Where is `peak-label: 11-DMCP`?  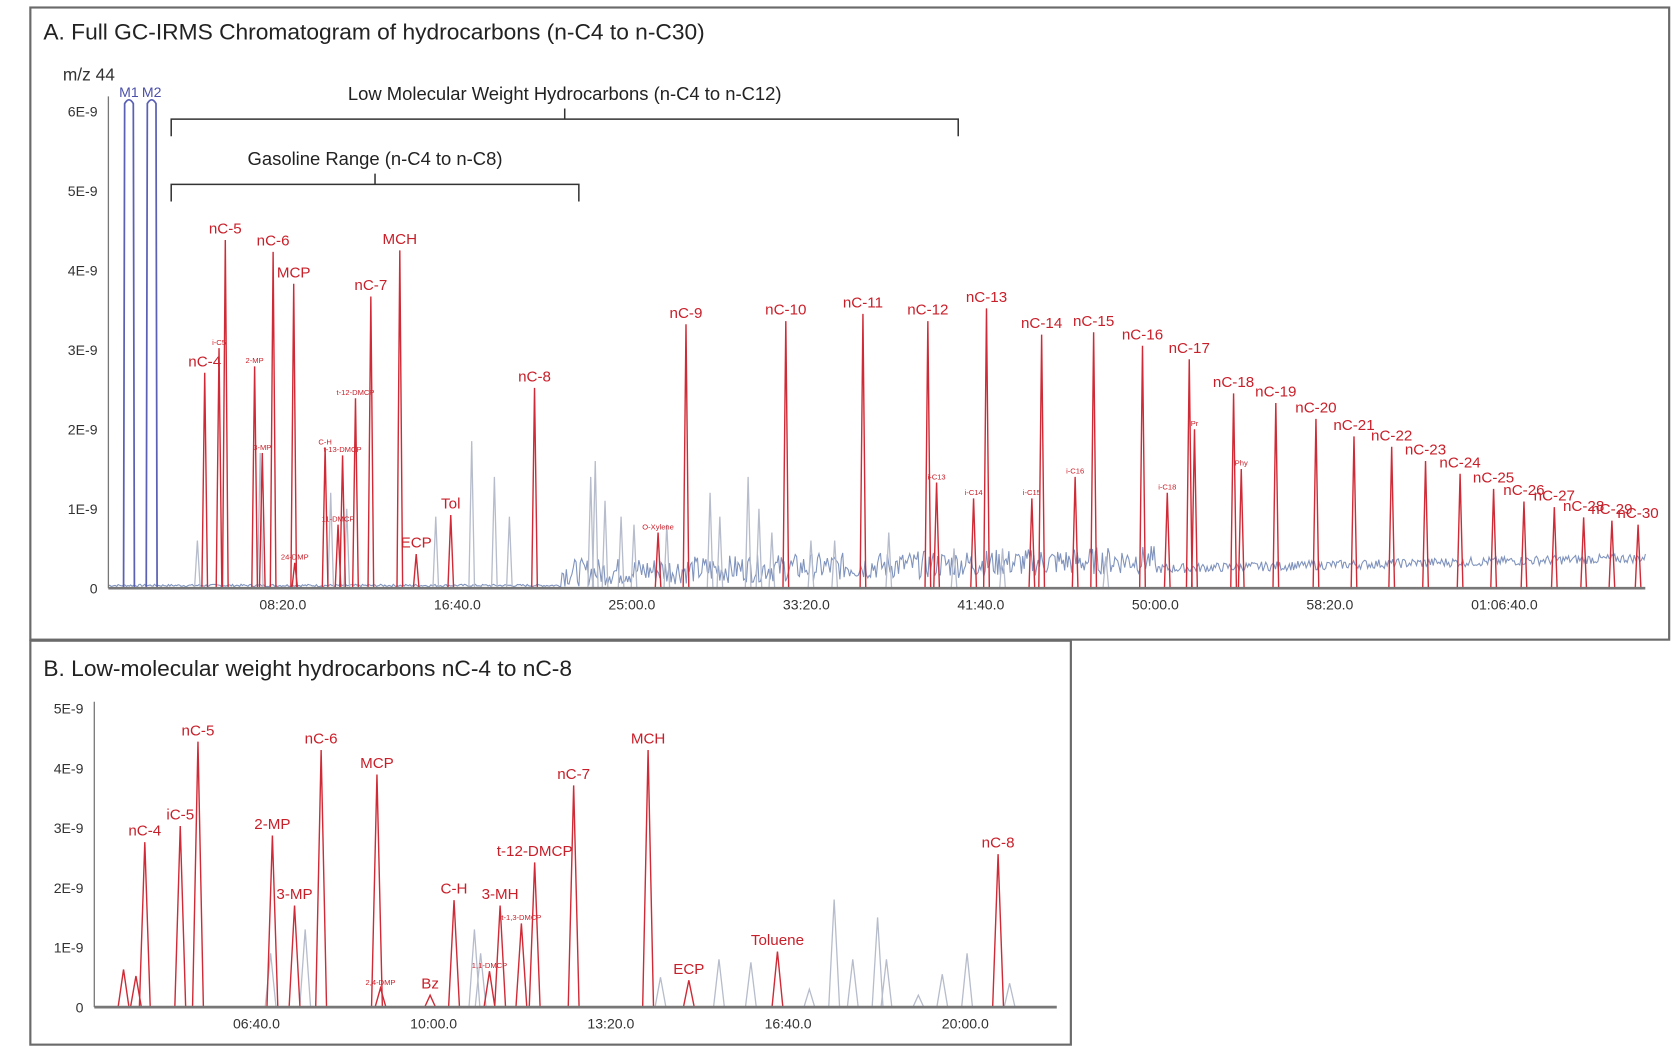 peak-label: 11-DMCP is located at coordinates (338, 518).